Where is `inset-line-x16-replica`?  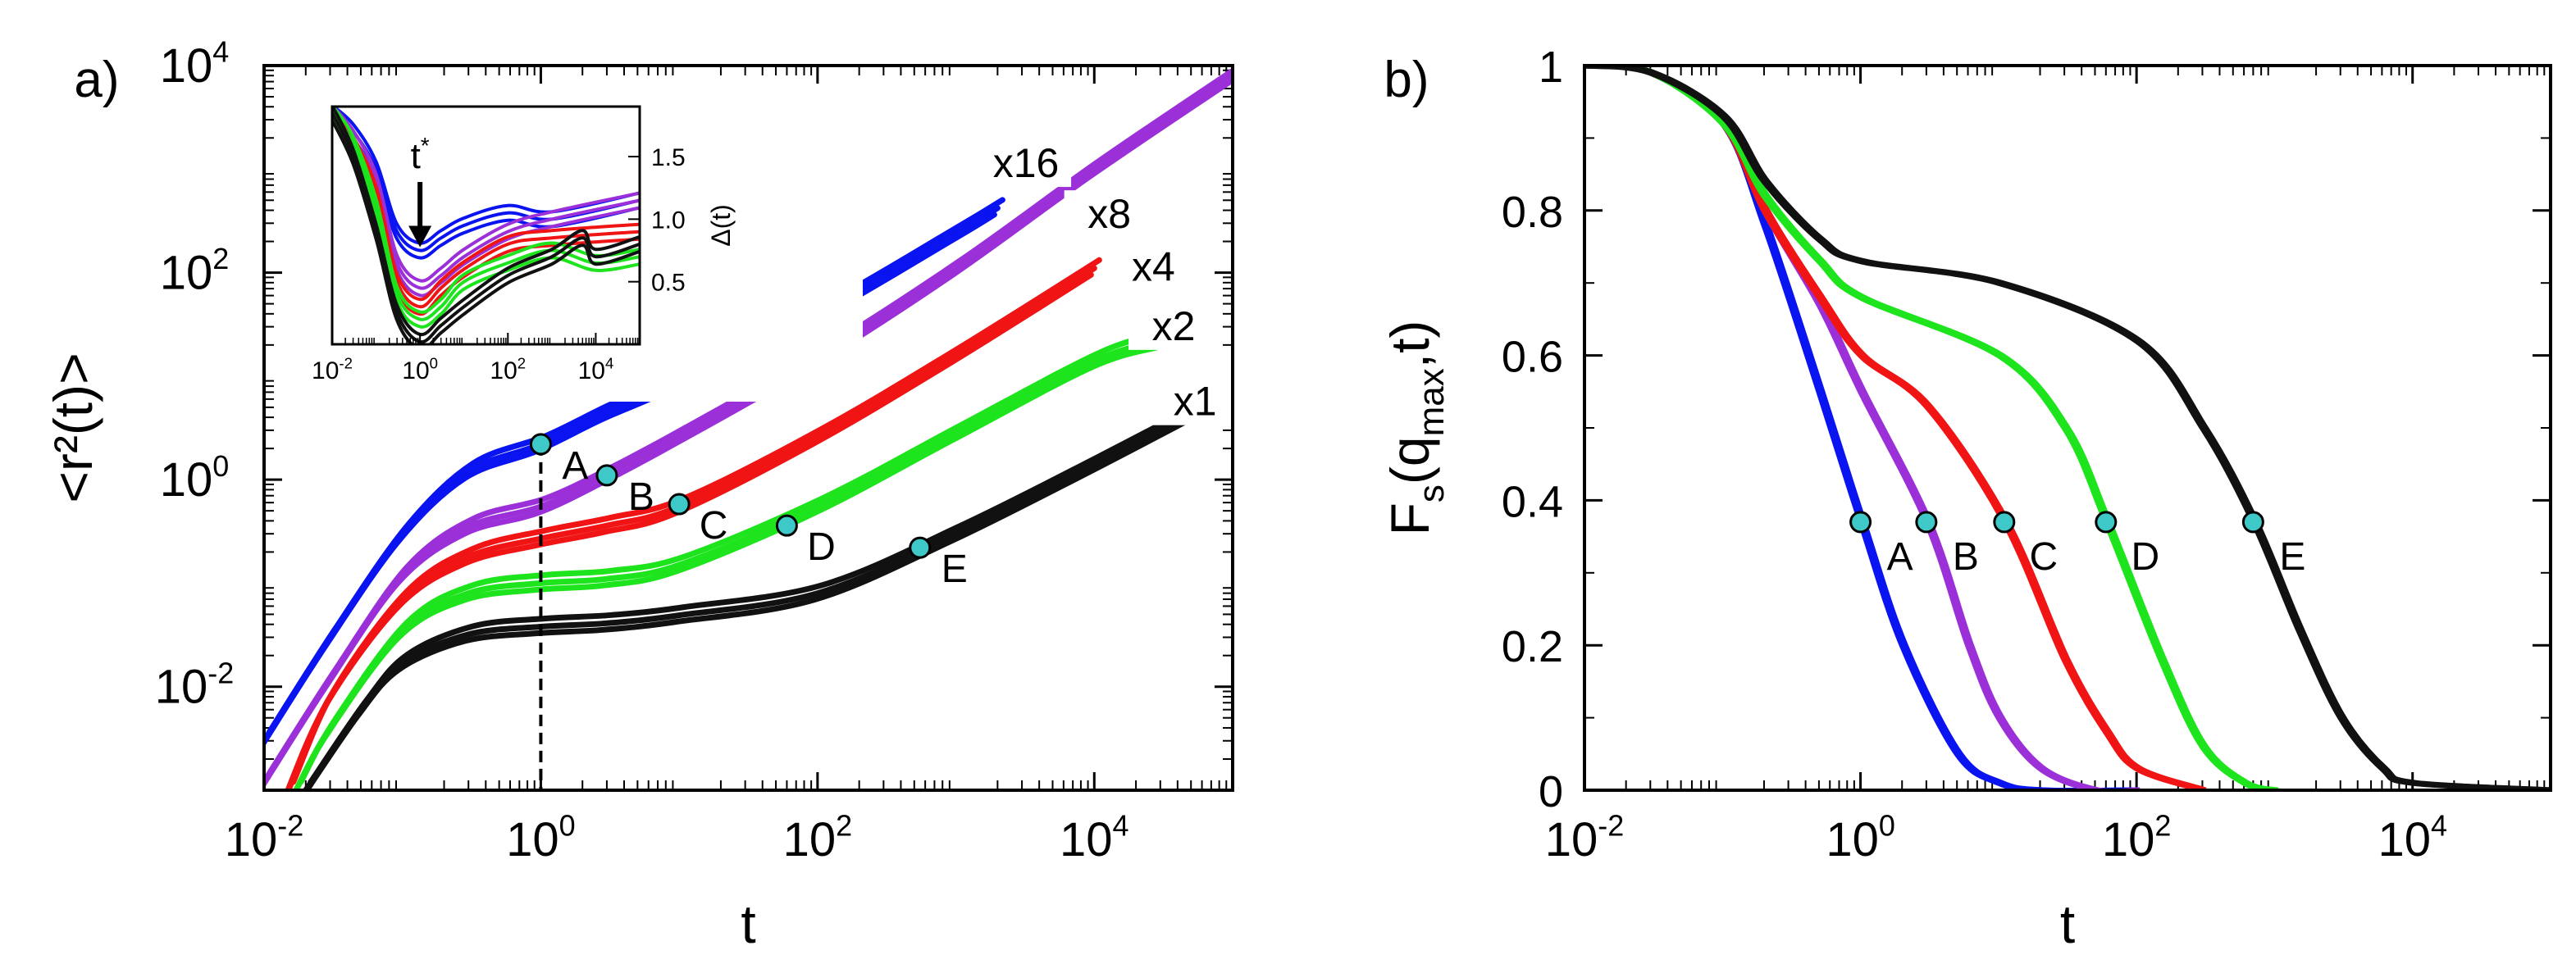
inset-line-x16-replica is located at coordinates (486, 176).